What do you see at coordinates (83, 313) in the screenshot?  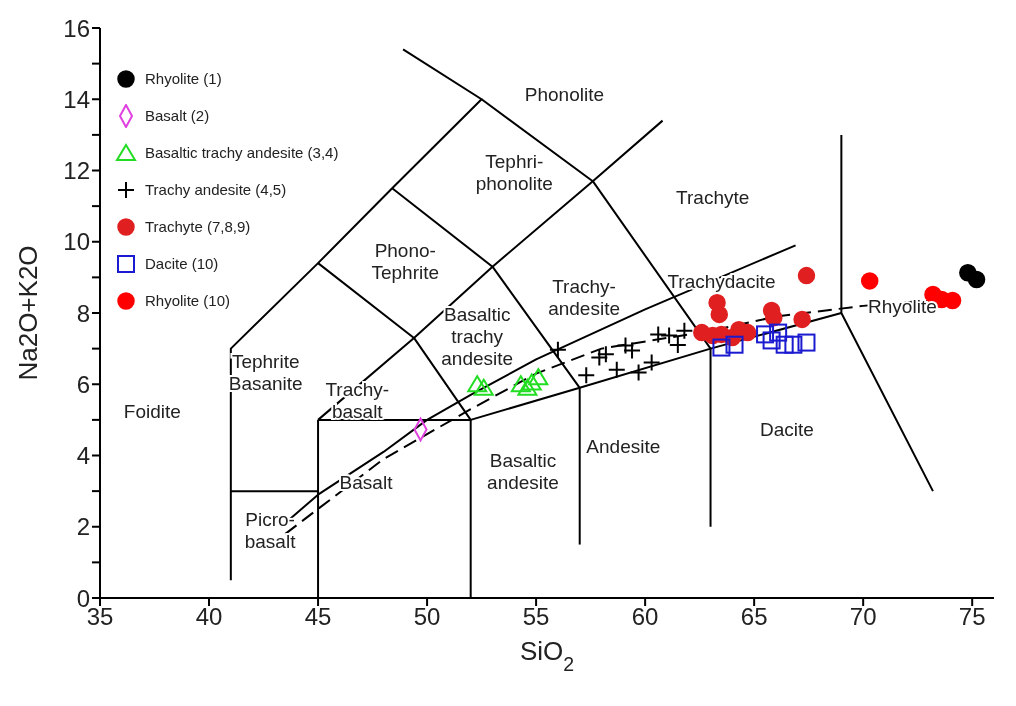 I see `y-tick-label: 8` at bounding box center [83, 313].